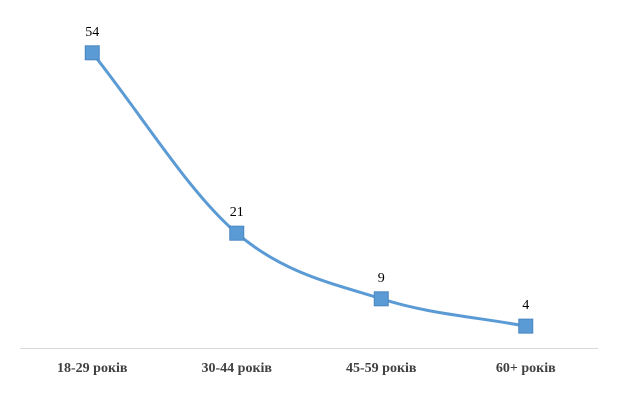 The image size is (620, 410). Describe the element at coordinates (381, 278) in the screenshot. I see `data-label-2: 9` at that location.